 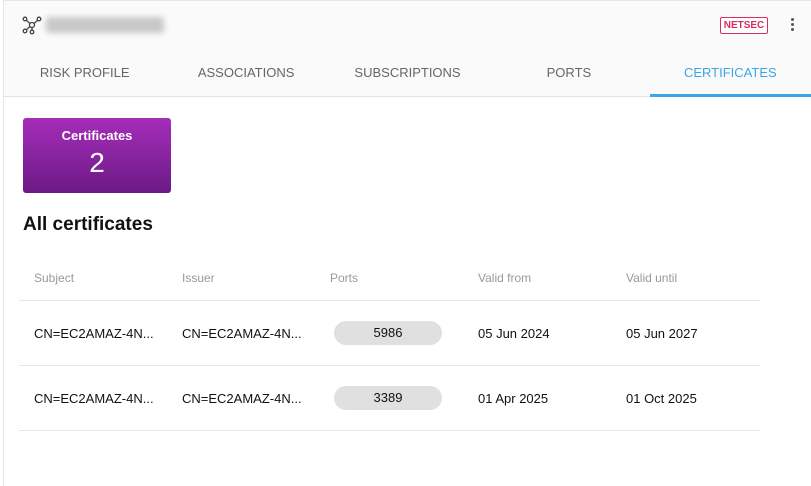 What do you see at coordinates (652, 277) in the screenshot?
I see `column-header-valid-until: Valid until` at bounding box center [652, 277].